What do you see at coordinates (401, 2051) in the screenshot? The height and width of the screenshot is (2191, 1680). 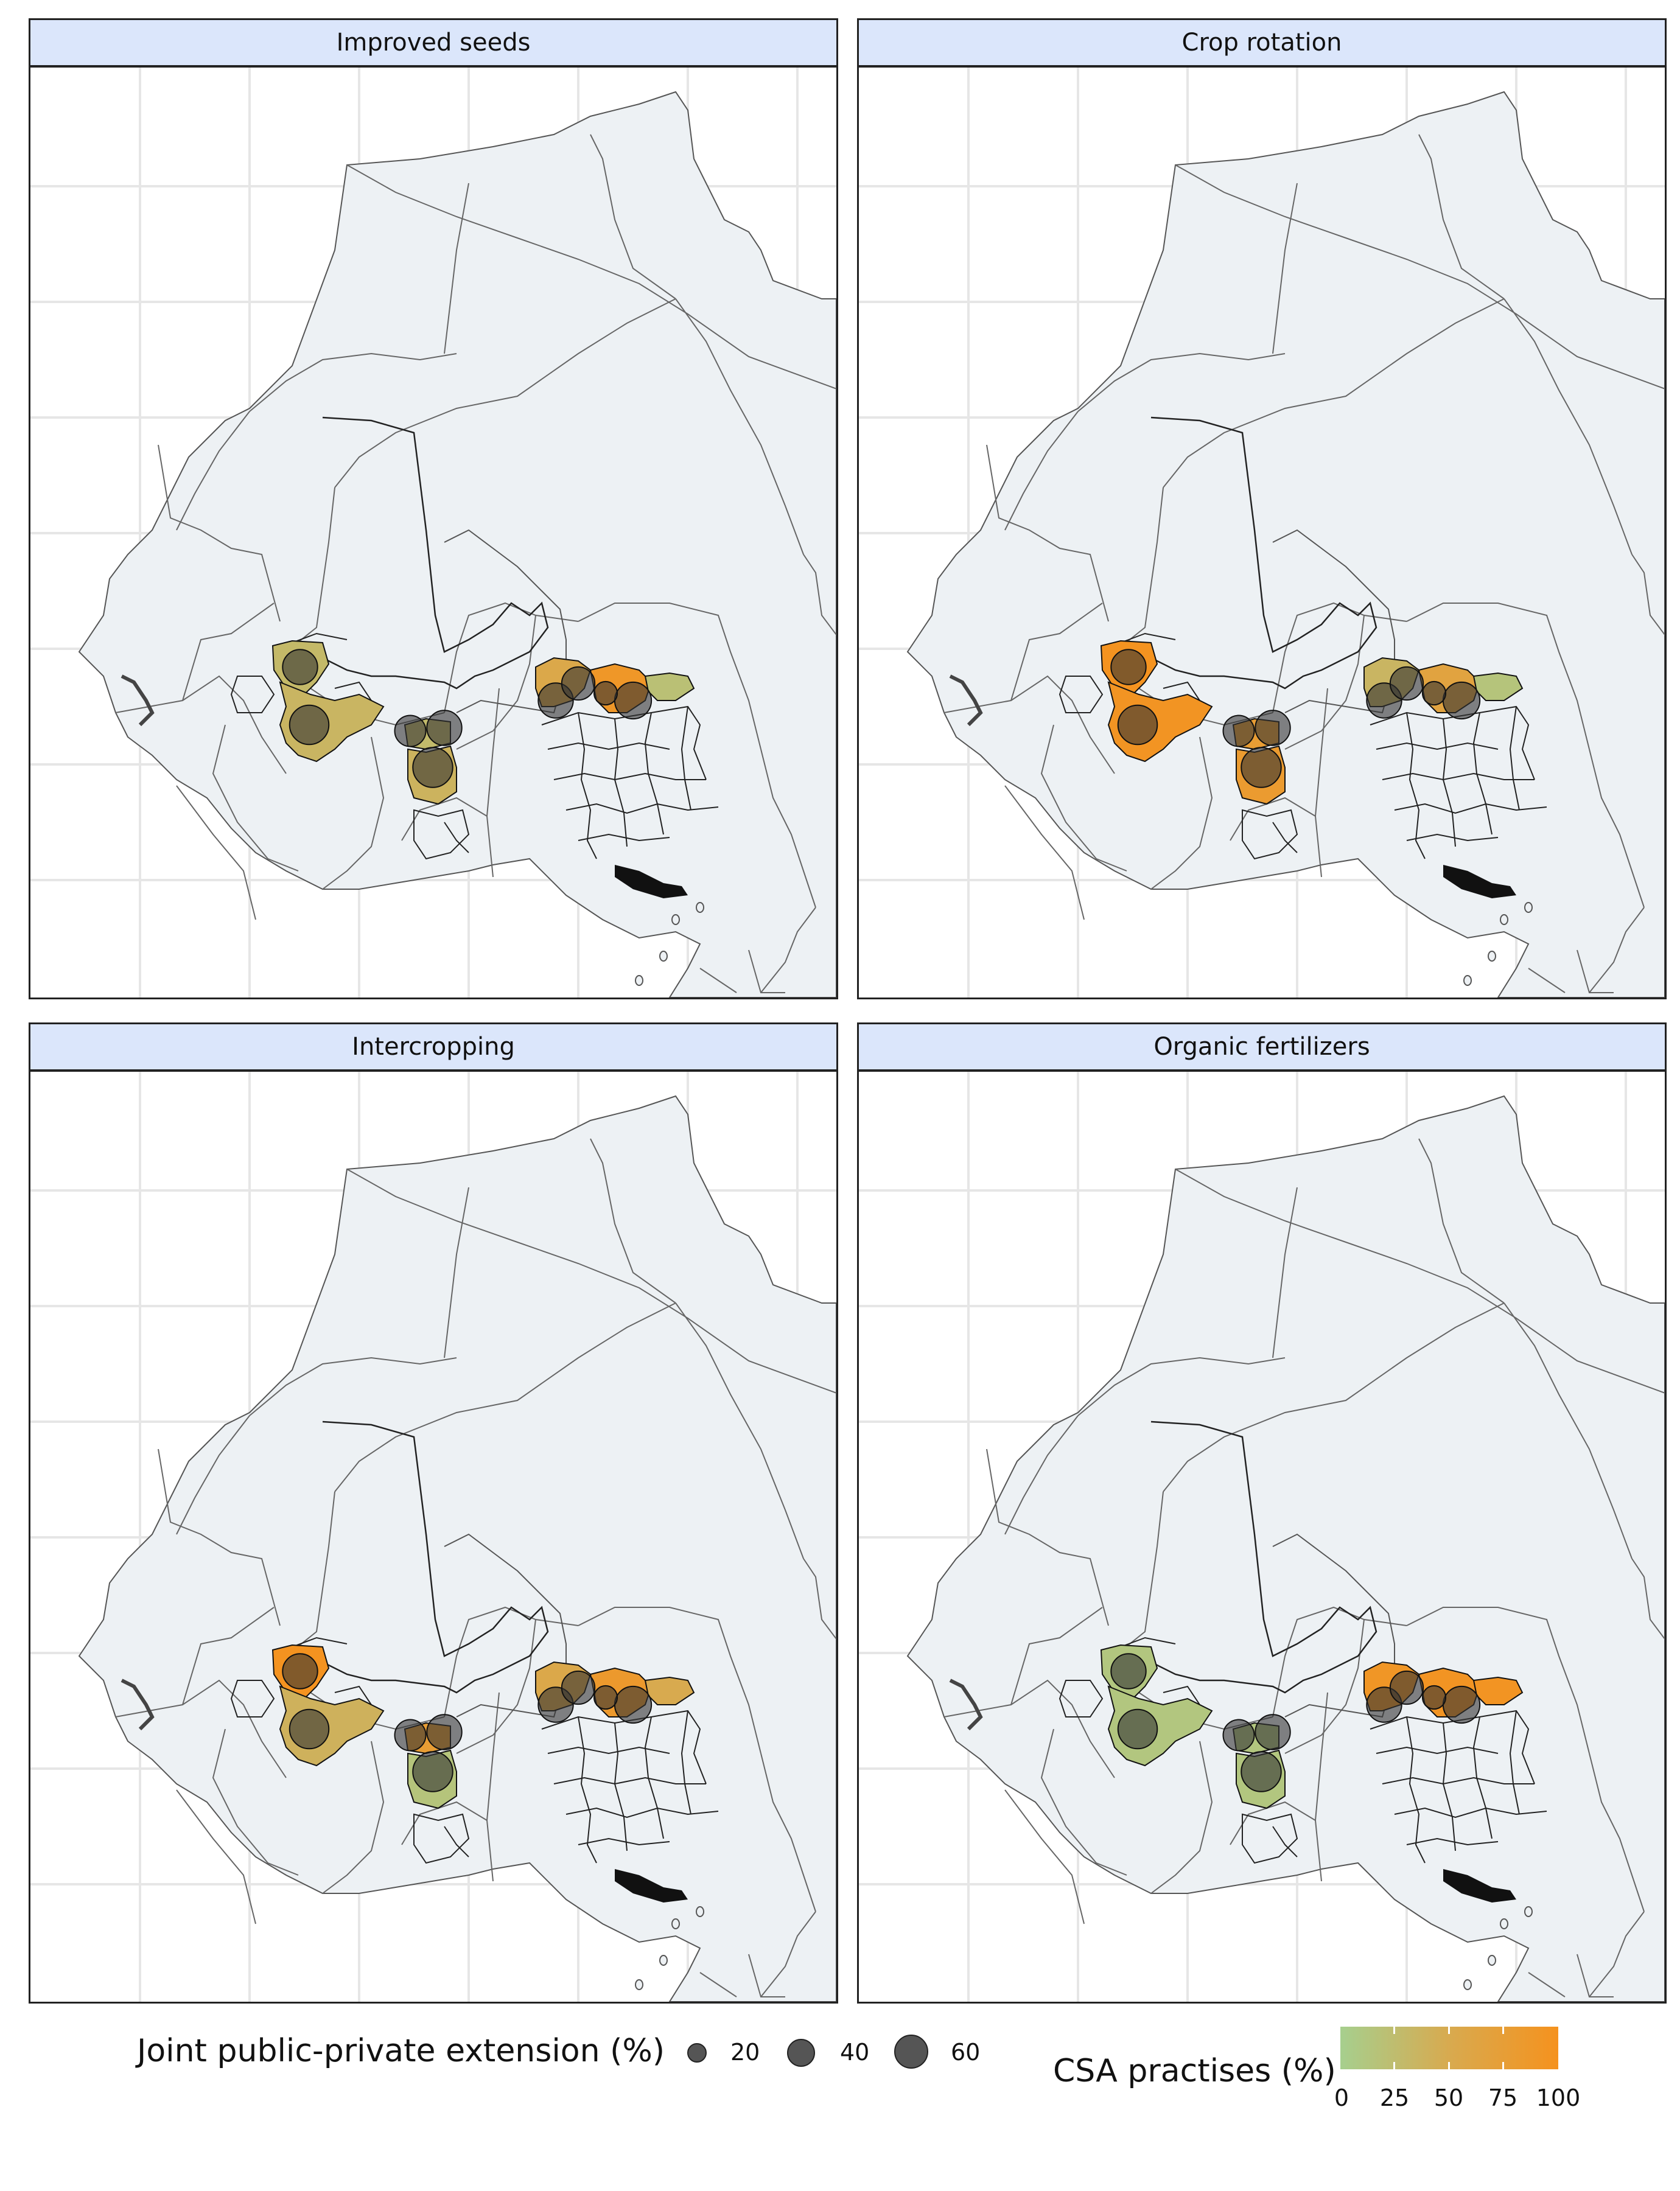 I see `size-legend-title: Joint public-private extension (%)` at bounding box center [401, 2051].